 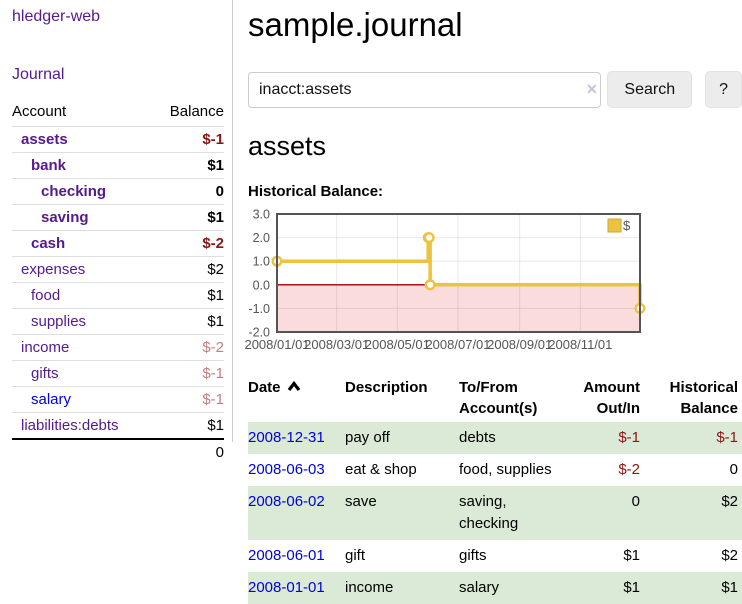 I want to click on clear-search-icon: ✕, so click(x=592, y=89).